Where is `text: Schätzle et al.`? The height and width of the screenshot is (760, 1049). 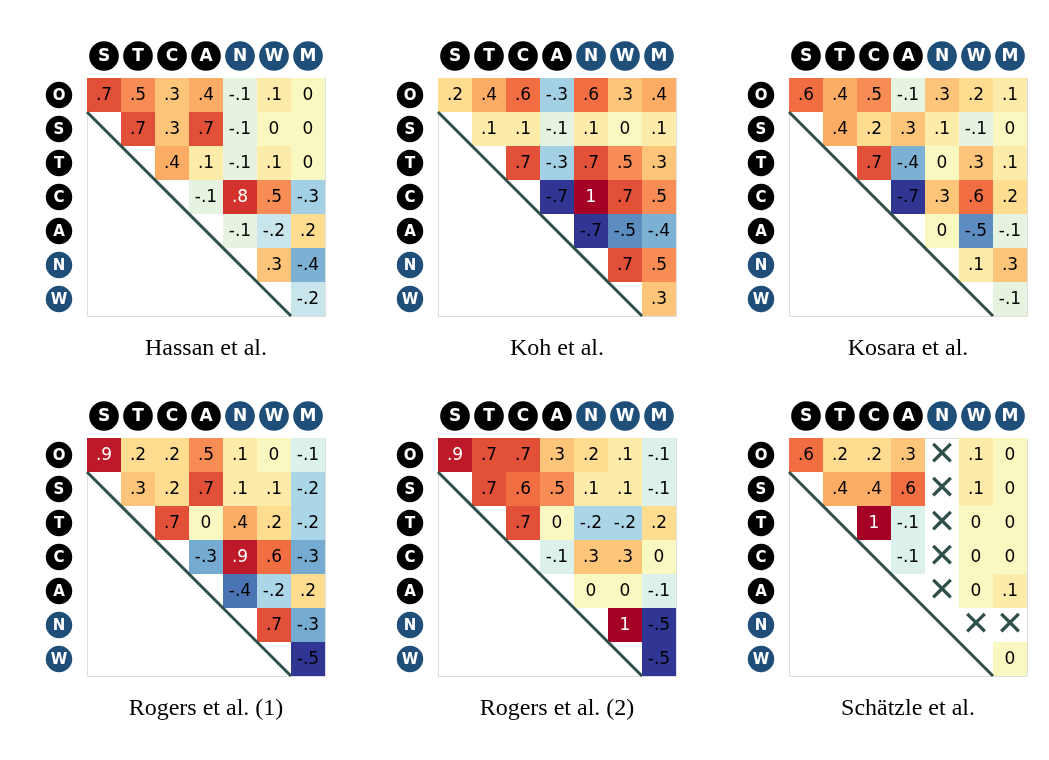
text: Schätzle et al. is located at coordinates (908, 706).